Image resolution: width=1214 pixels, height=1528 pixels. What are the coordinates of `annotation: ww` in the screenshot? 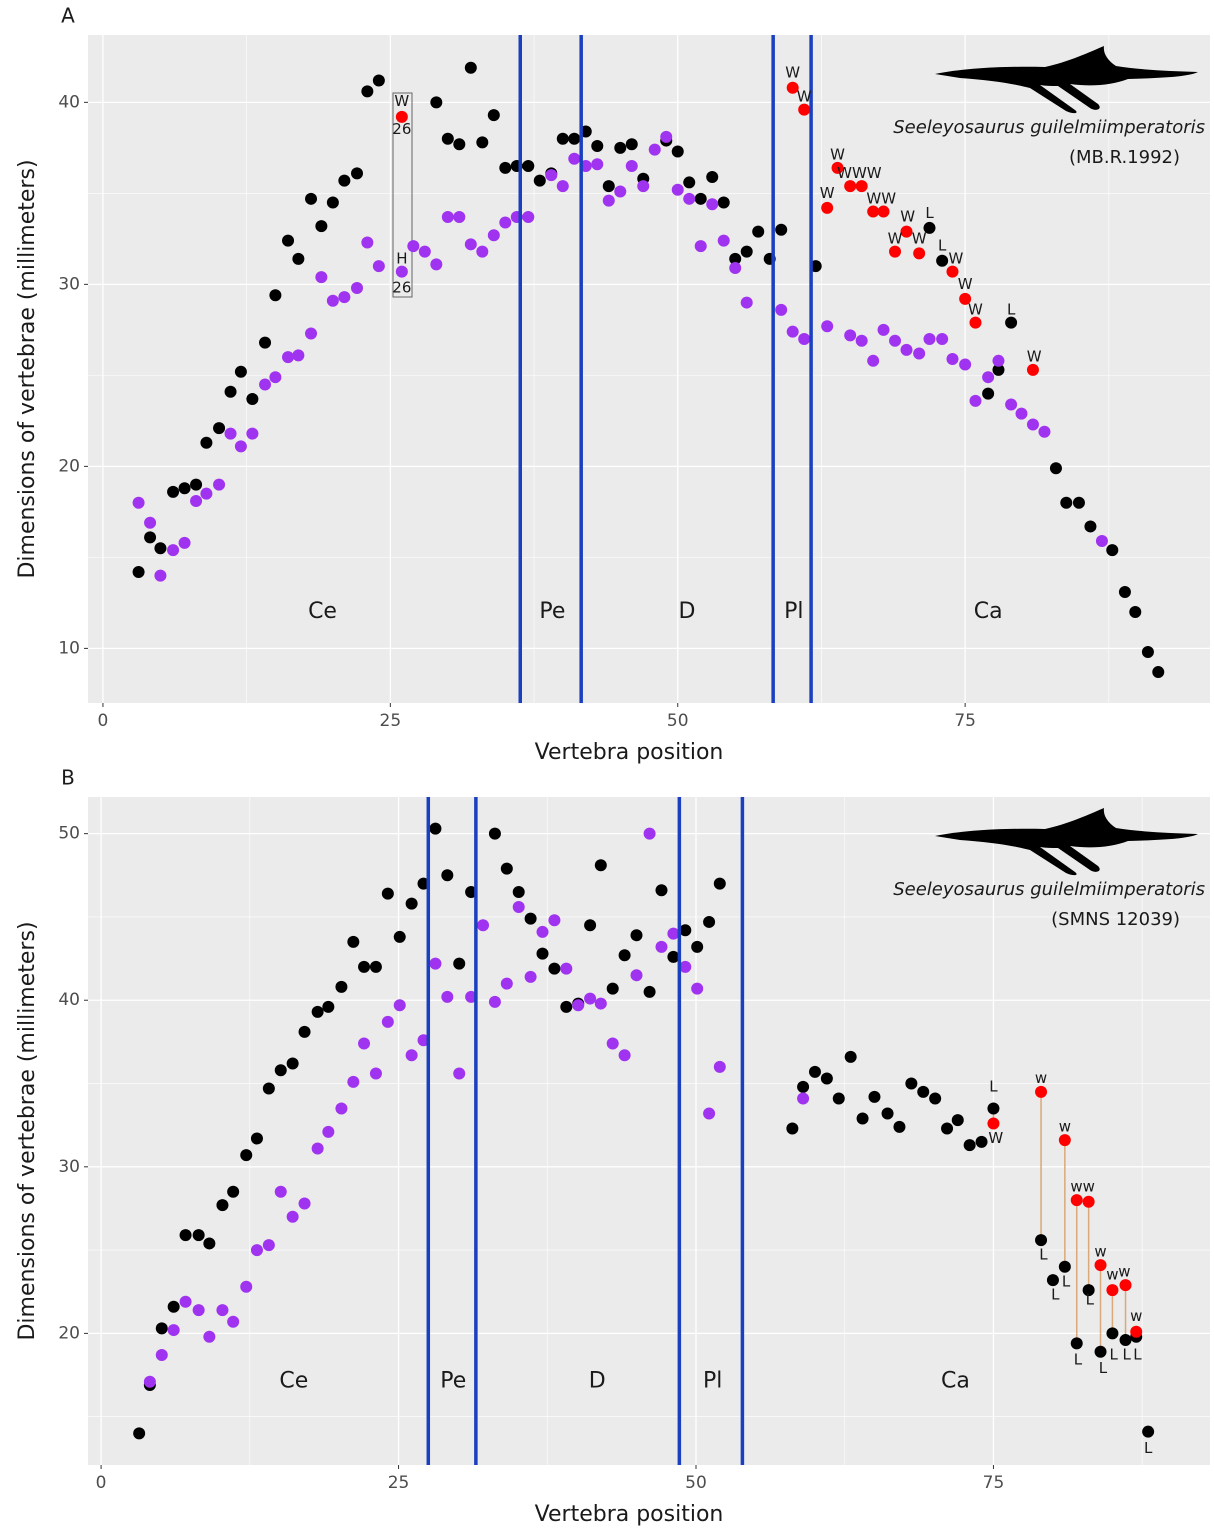 It's located at (1082, 1186).